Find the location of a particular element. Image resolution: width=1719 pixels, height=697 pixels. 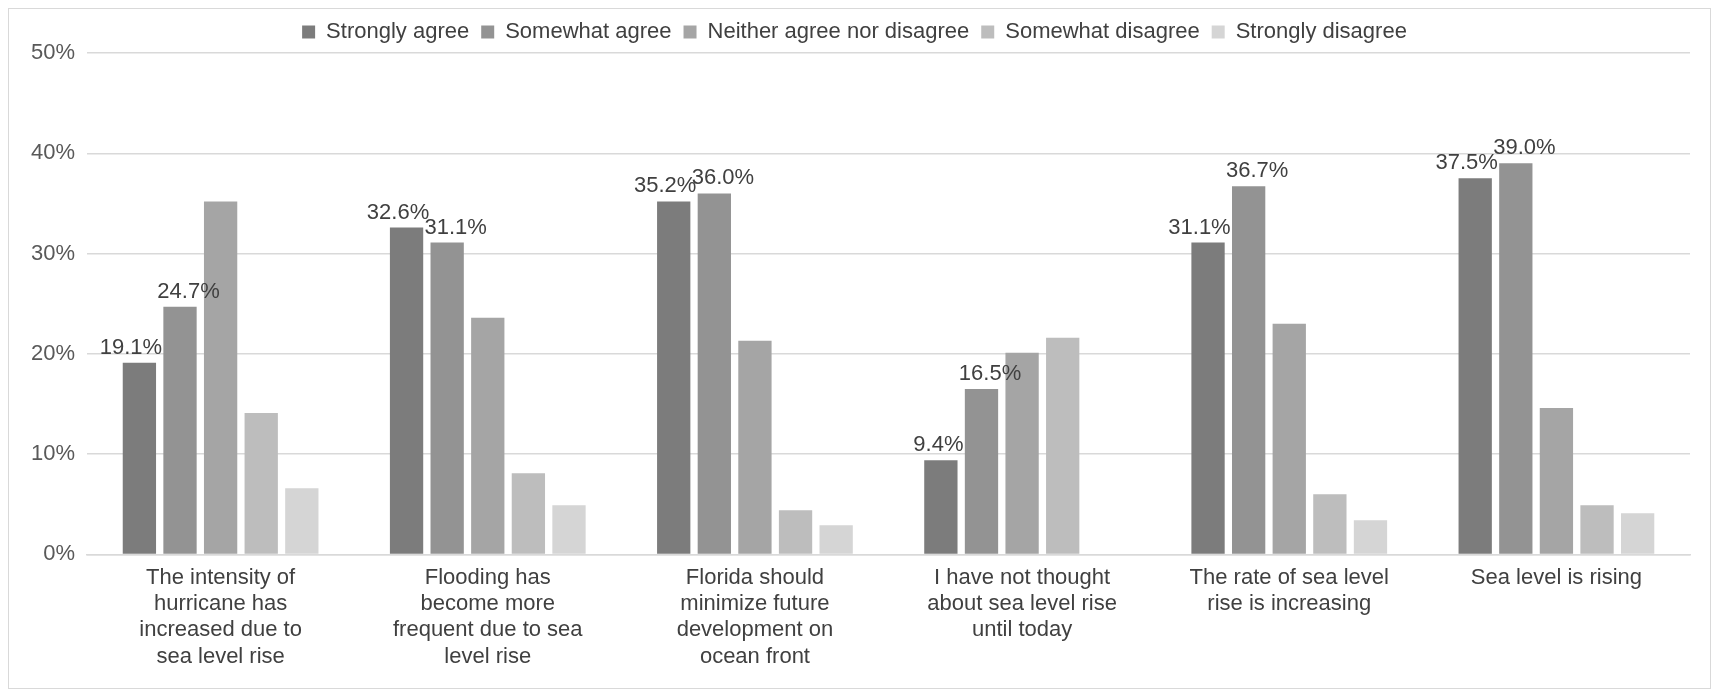

legend-label: Strongly agree is located at coordinates (398, 31).